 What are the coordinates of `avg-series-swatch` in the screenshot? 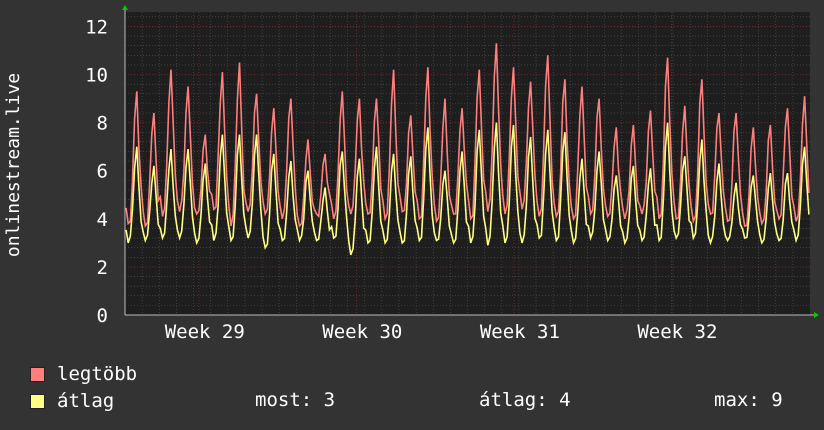 It's located at (37, 401).